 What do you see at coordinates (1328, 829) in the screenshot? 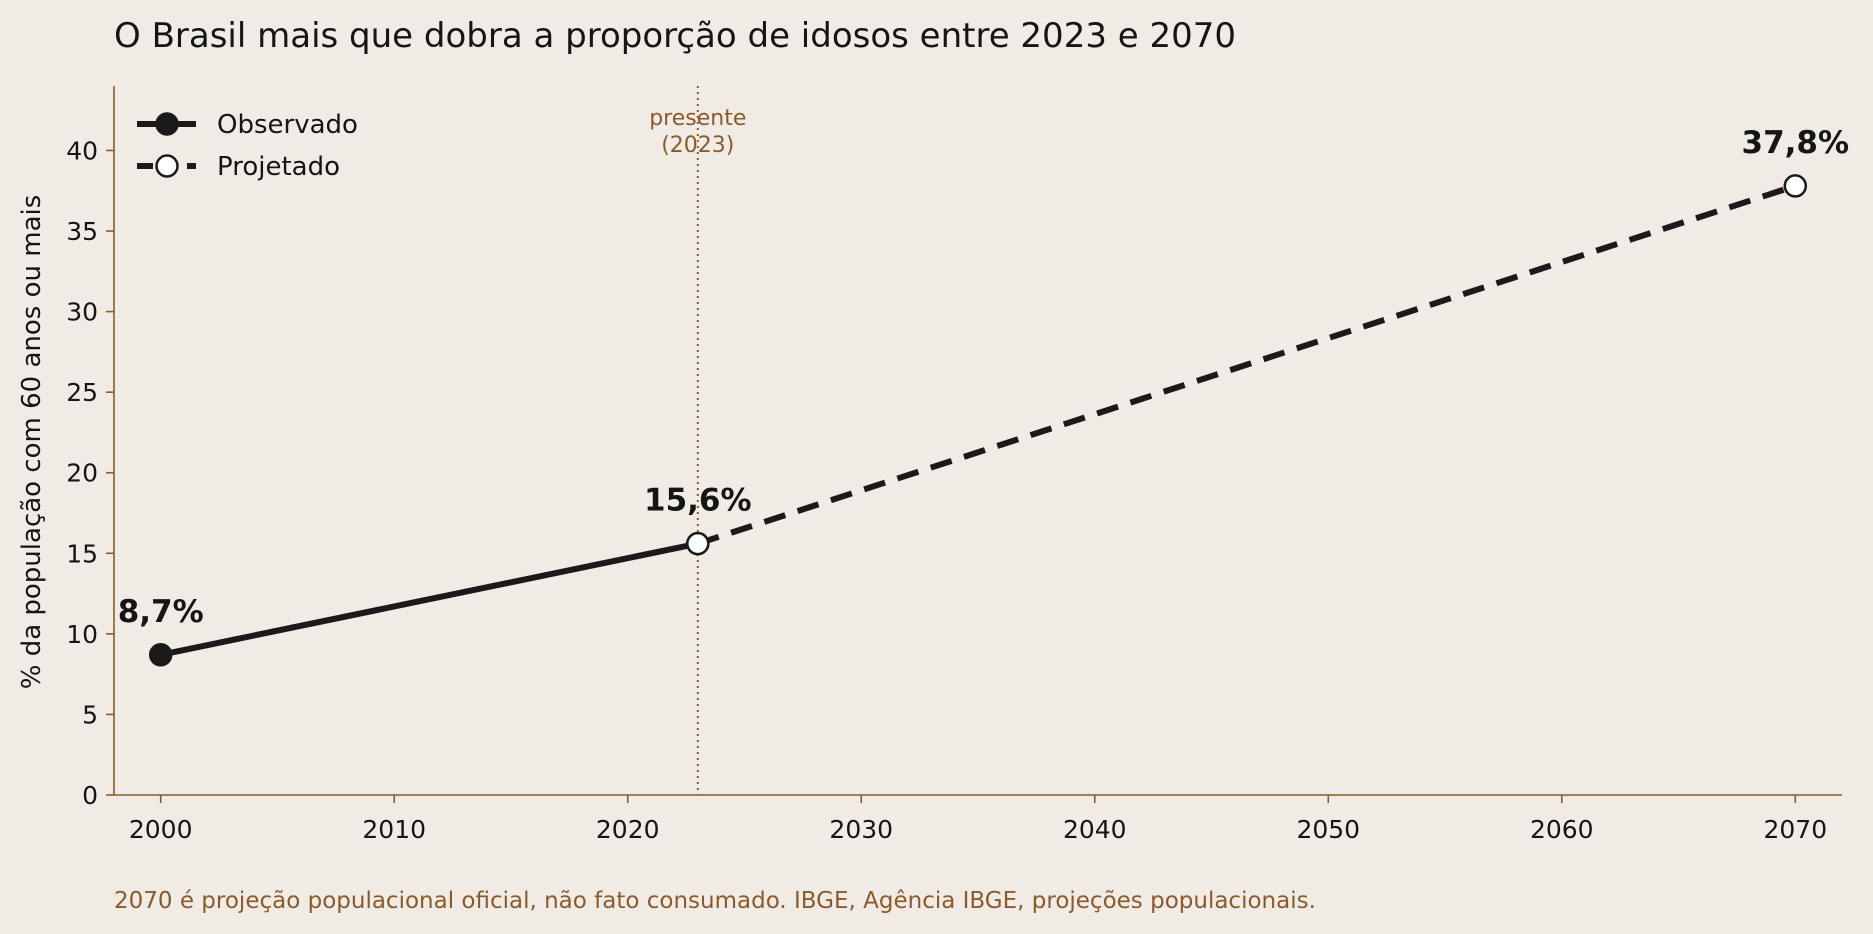
I see `x-tick-label: 2050` at bounding box center [1328, 829].